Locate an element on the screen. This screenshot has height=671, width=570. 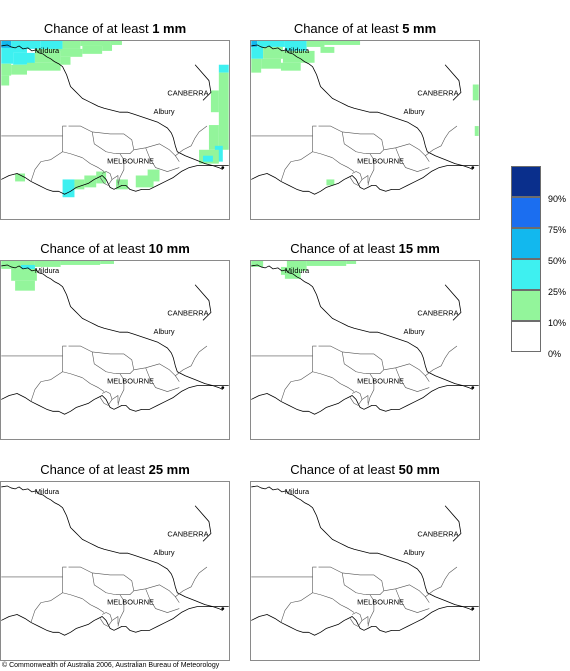
legend-tick-10: 10% is located at coordinates (557, 323).